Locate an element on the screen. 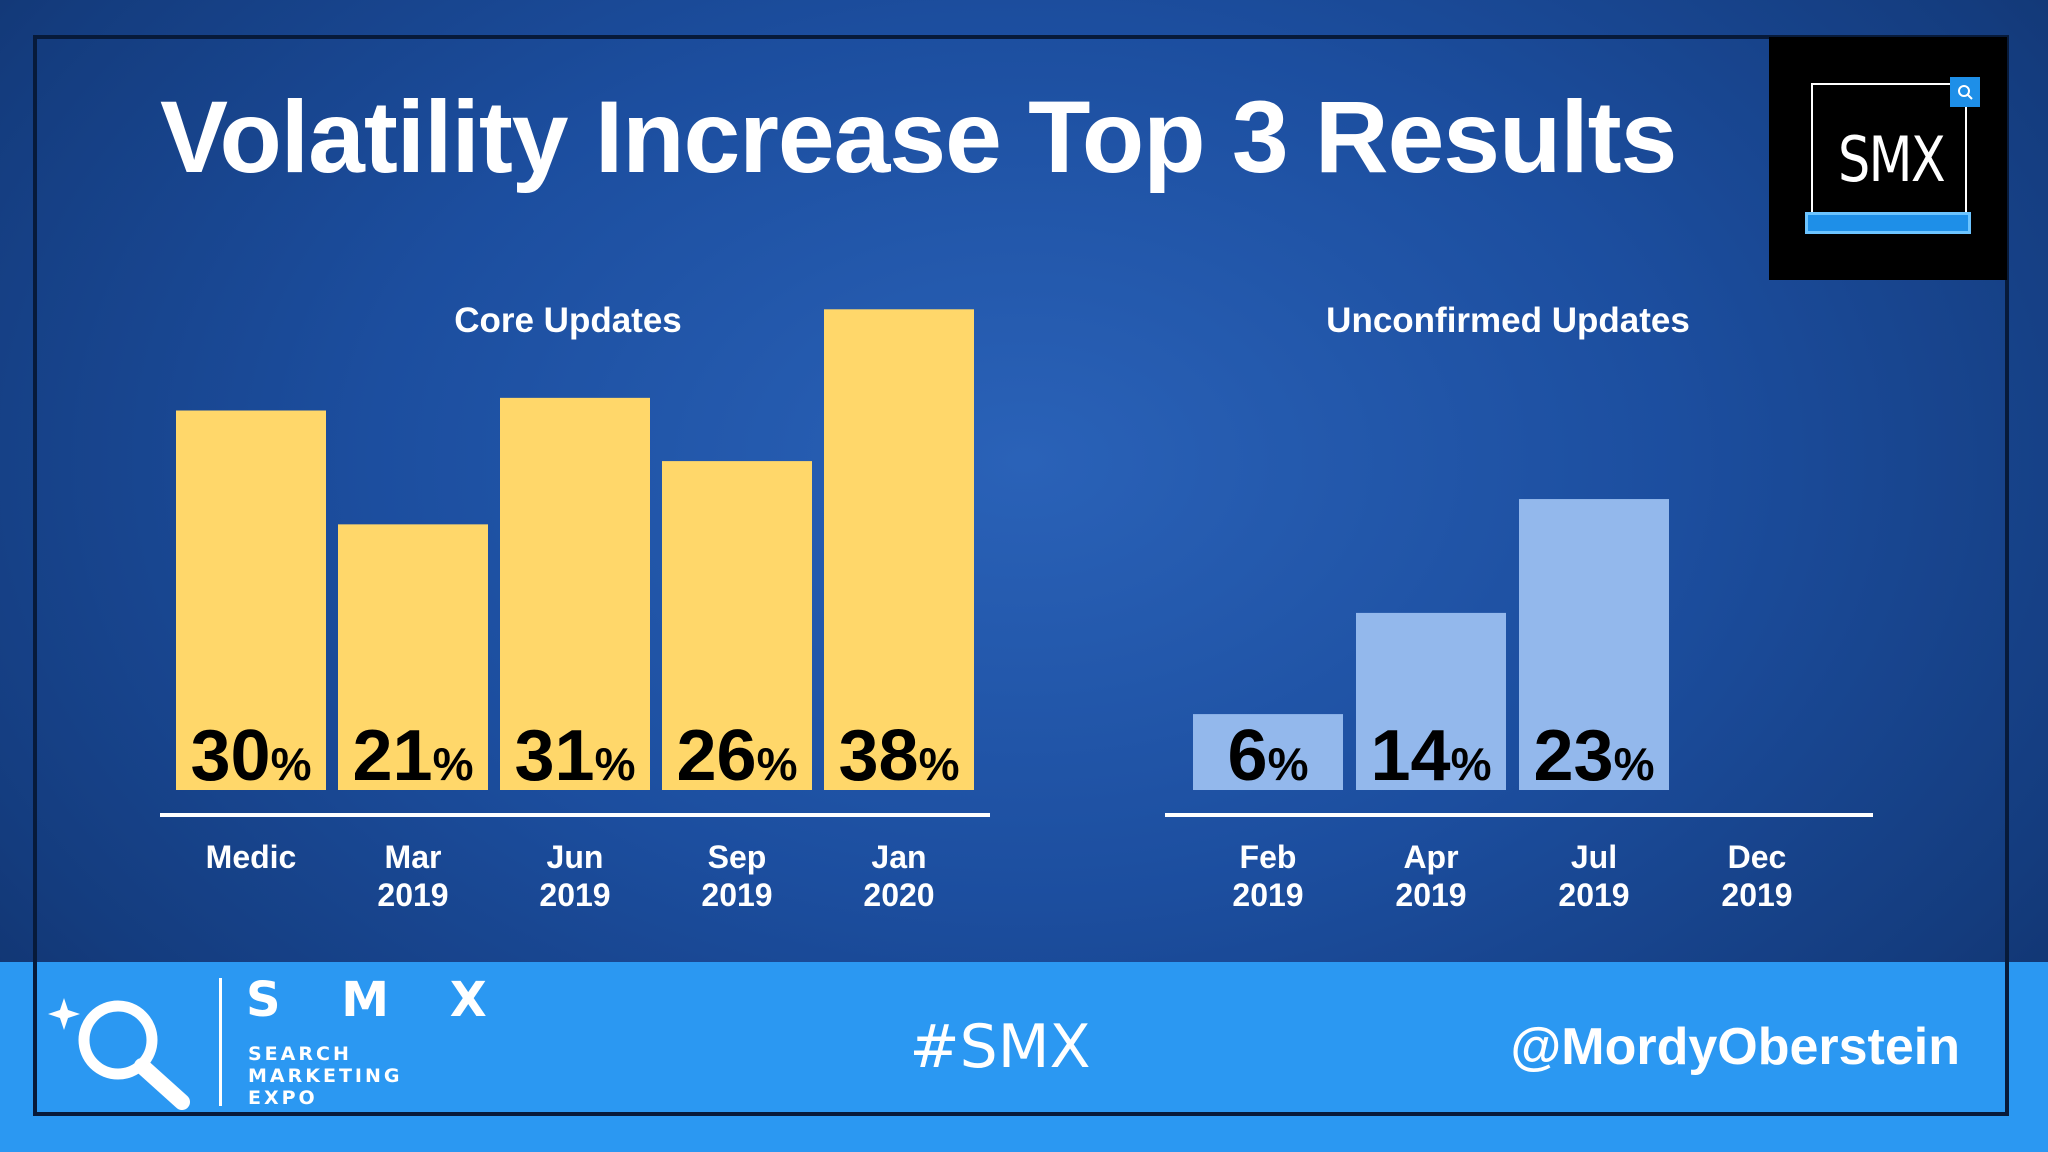 Image resolution: width=2048 pixels, height=1152 pixels. footer-divider is located at coordinates (220, 1042).